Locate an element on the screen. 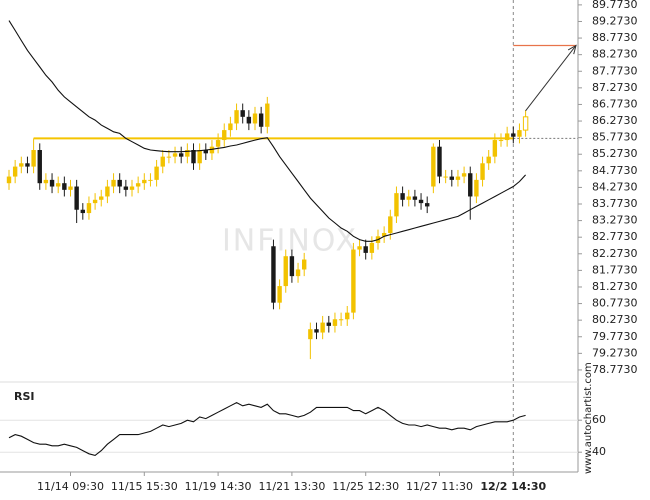 This screenshot has width=650, height=500. y-tick-label: 87.2730 is located at coordinates (615, 87).